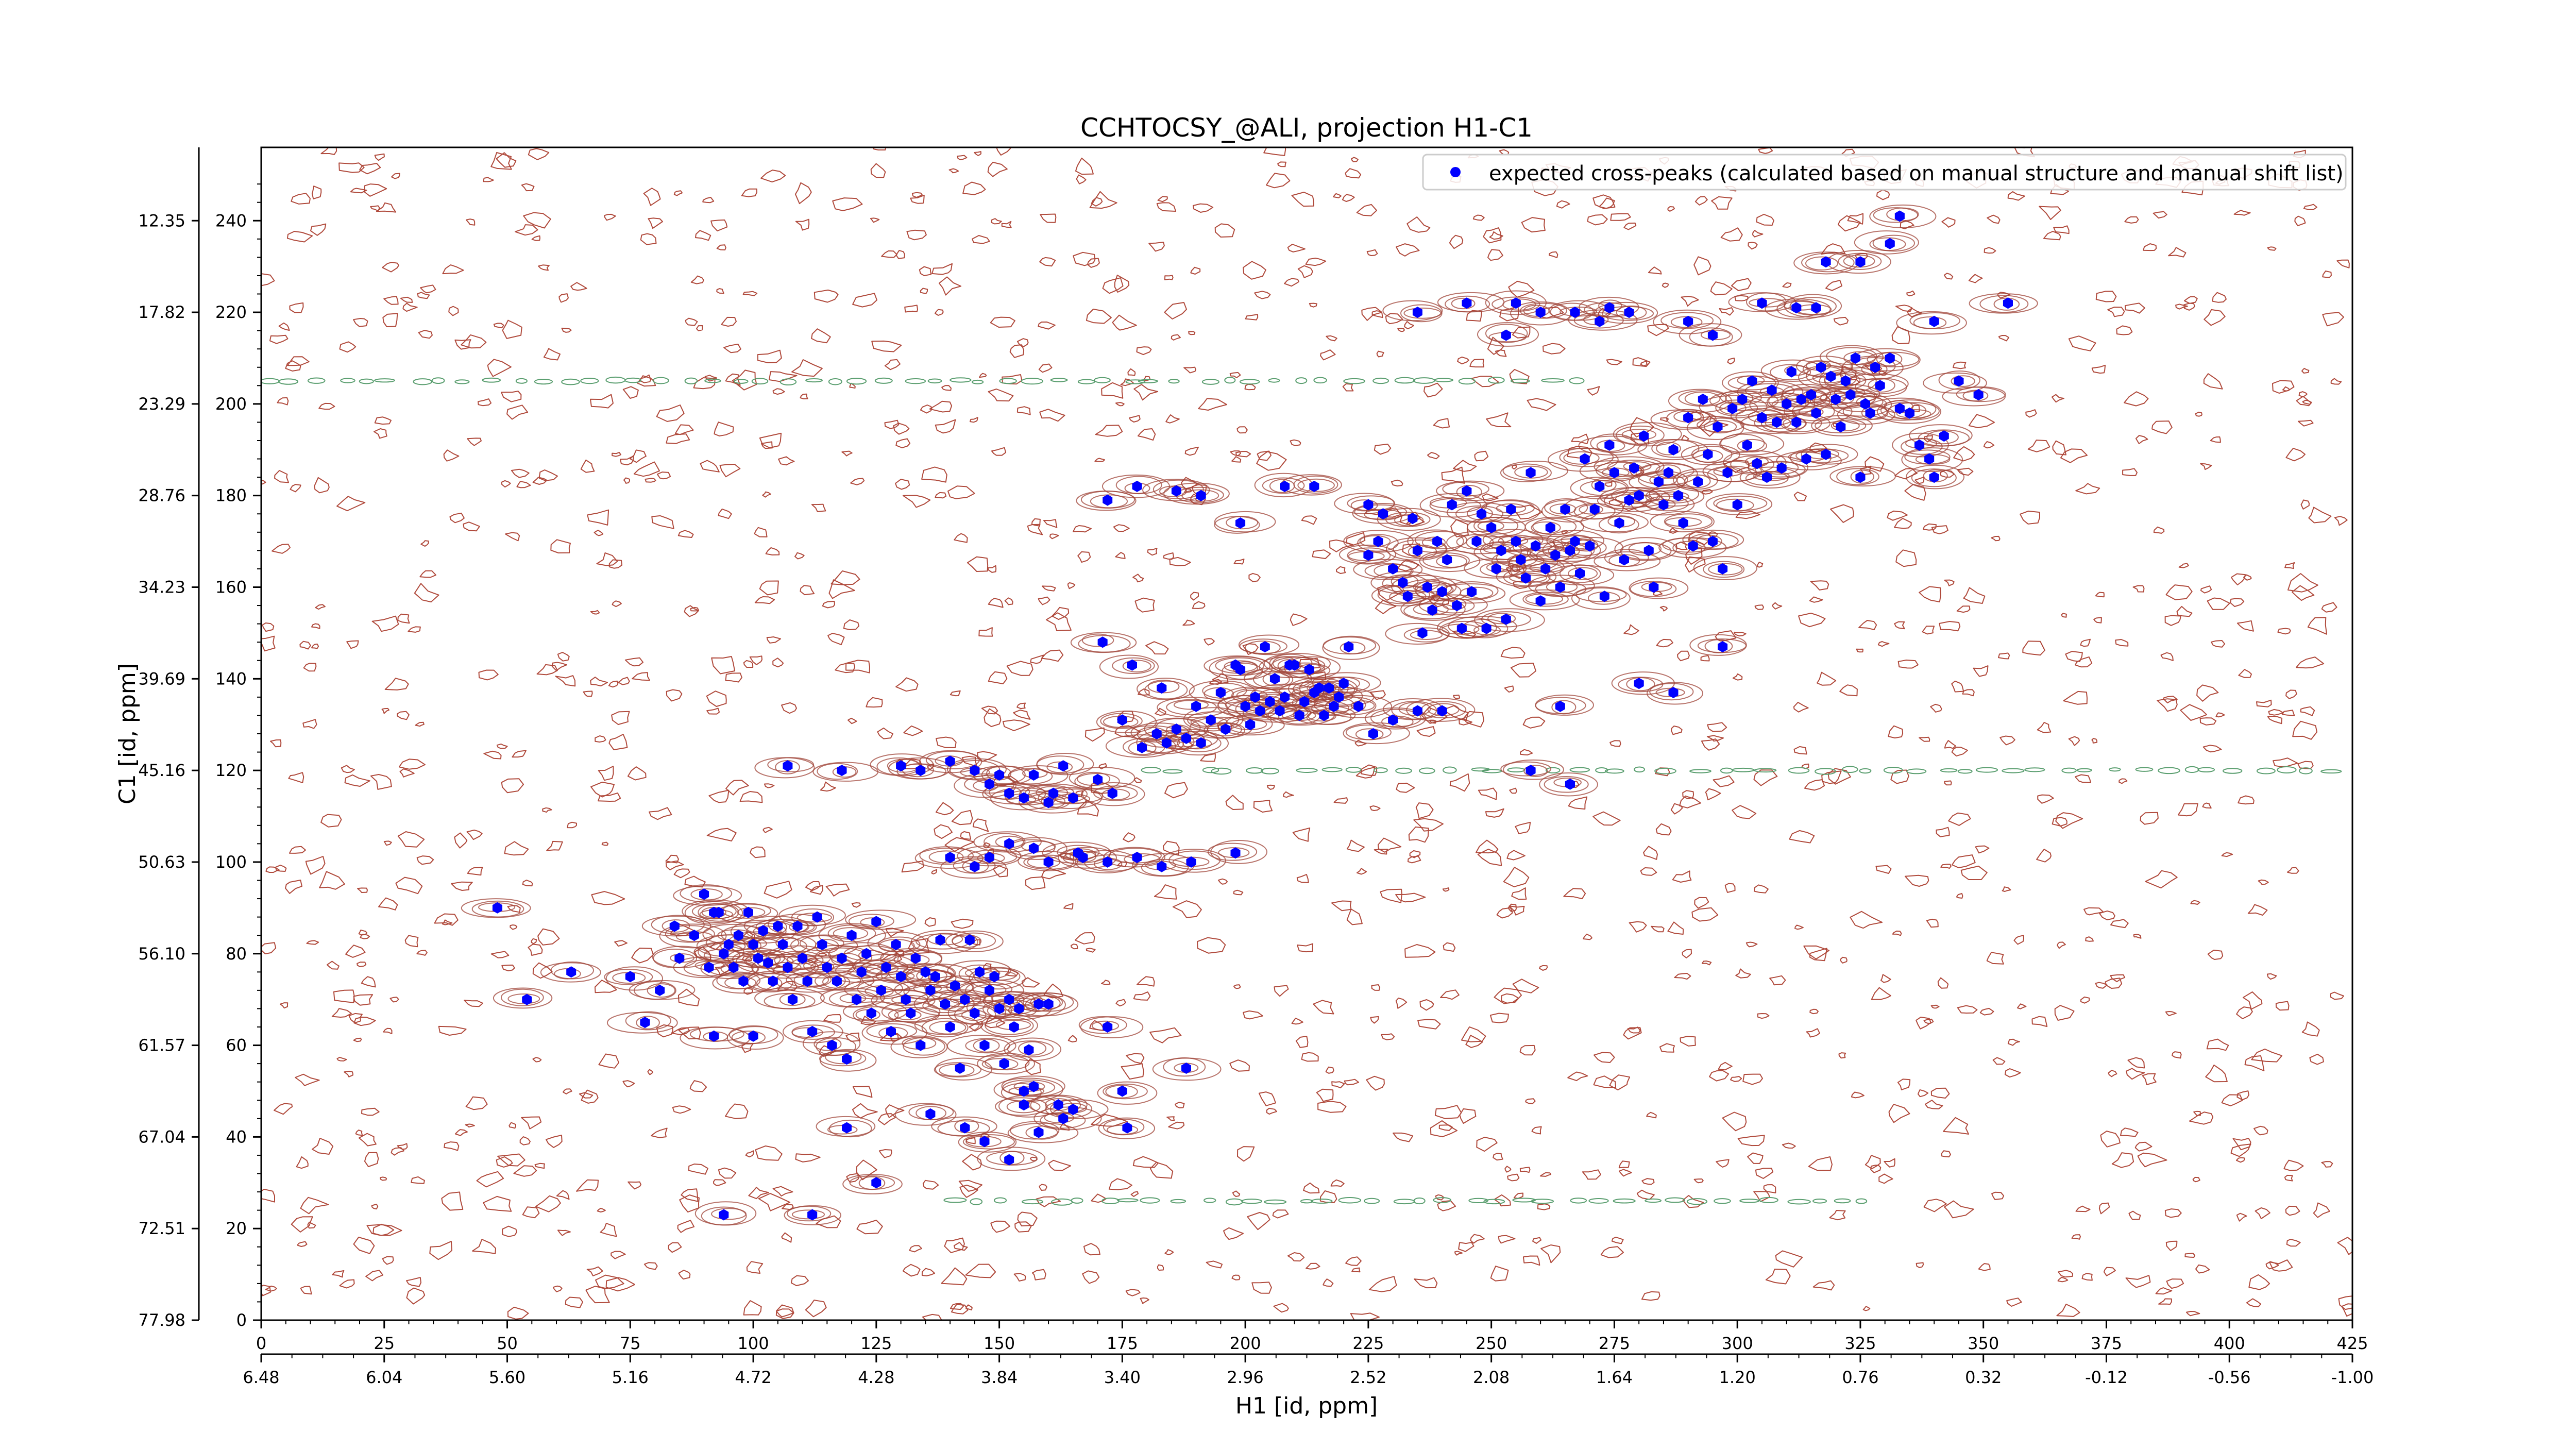 The height and width of the screenshot is (1449, 2576). What do you see at coordinates (1122, 1377) in the screenshot?
I see `ppm-tick-label: 3.40` at bounding box center [1122, 1377].